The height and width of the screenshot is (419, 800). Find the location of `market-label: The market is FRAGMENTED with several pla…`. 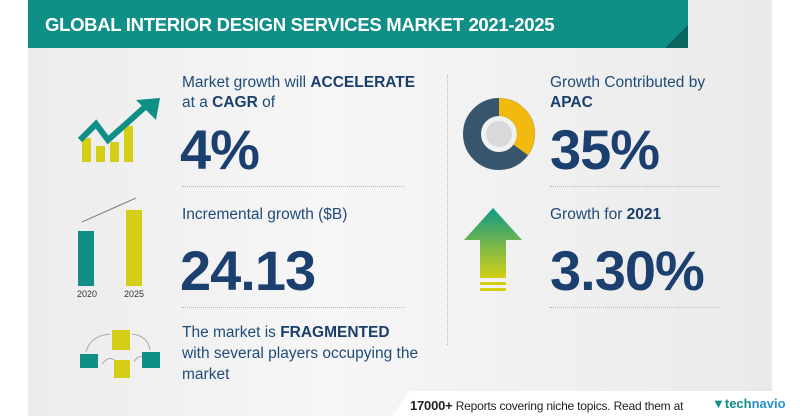

market-label: The market is FRAGMENTED with several pla… is located at coordinates (300, 353).